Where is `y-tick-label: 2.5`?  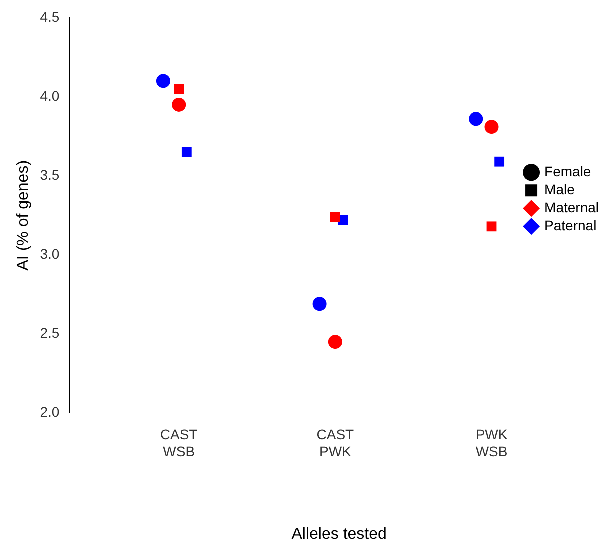
y-tick-label: 2.5 is located at coordinates (50, 333).